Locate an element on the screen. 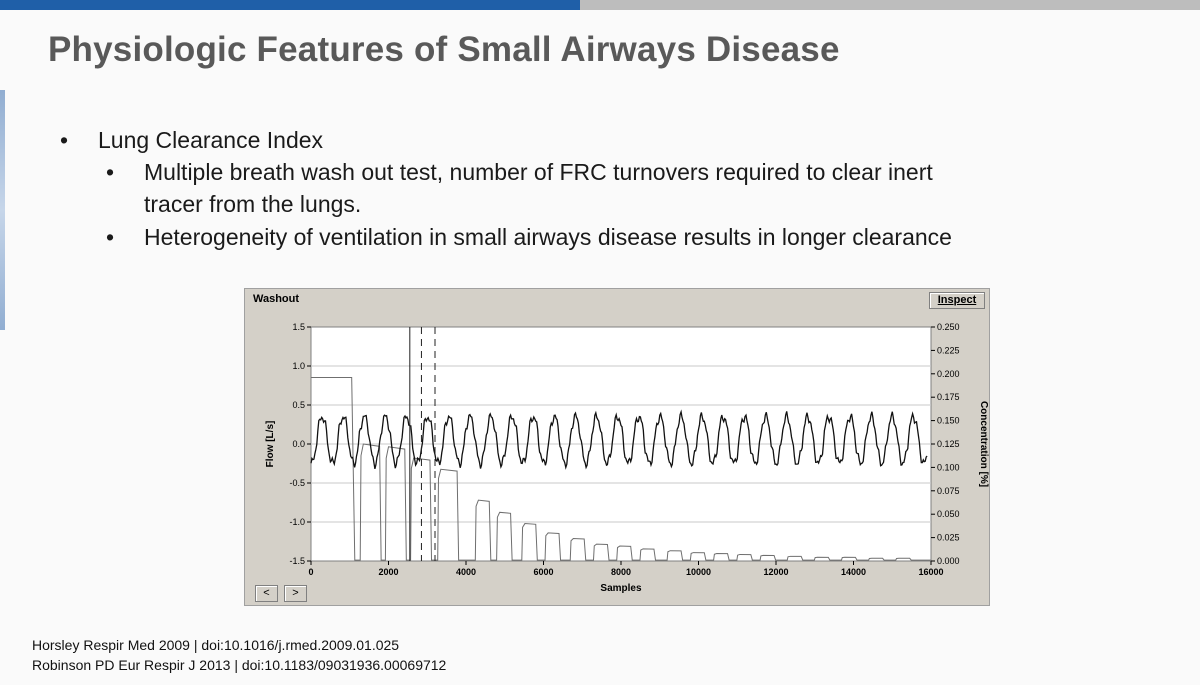 The height and width of the screenshot is (685, 1200). y-right-tick-label: 0.075 is located at coordinates (948, 491).